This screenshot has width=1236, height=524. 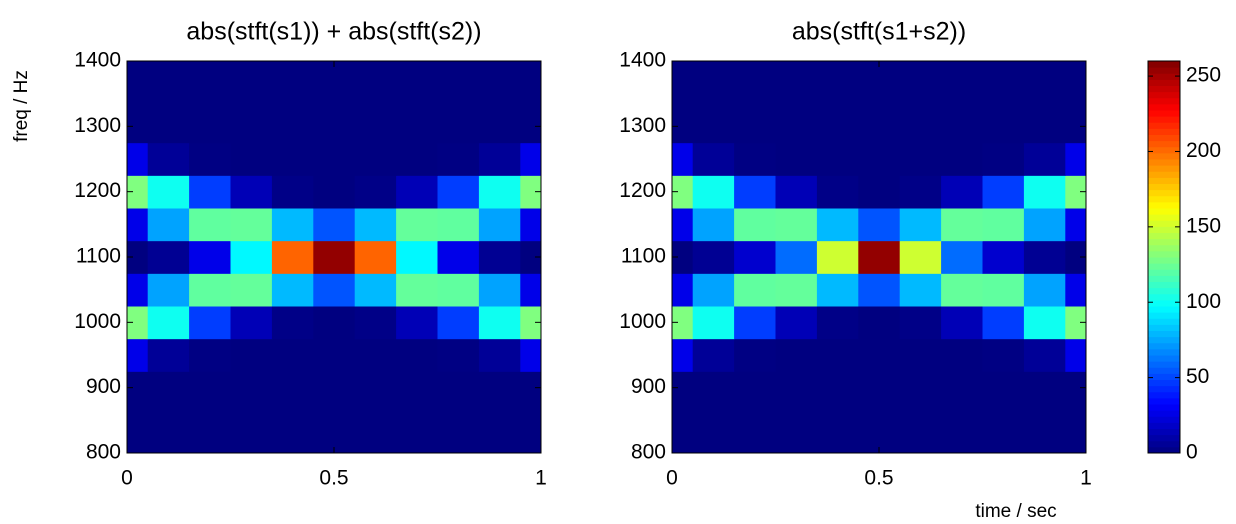 What do you see at coordinates (97, 321) in the screenshot?
I see `y-tick-label: 1000` at bounding box center [97, 321].